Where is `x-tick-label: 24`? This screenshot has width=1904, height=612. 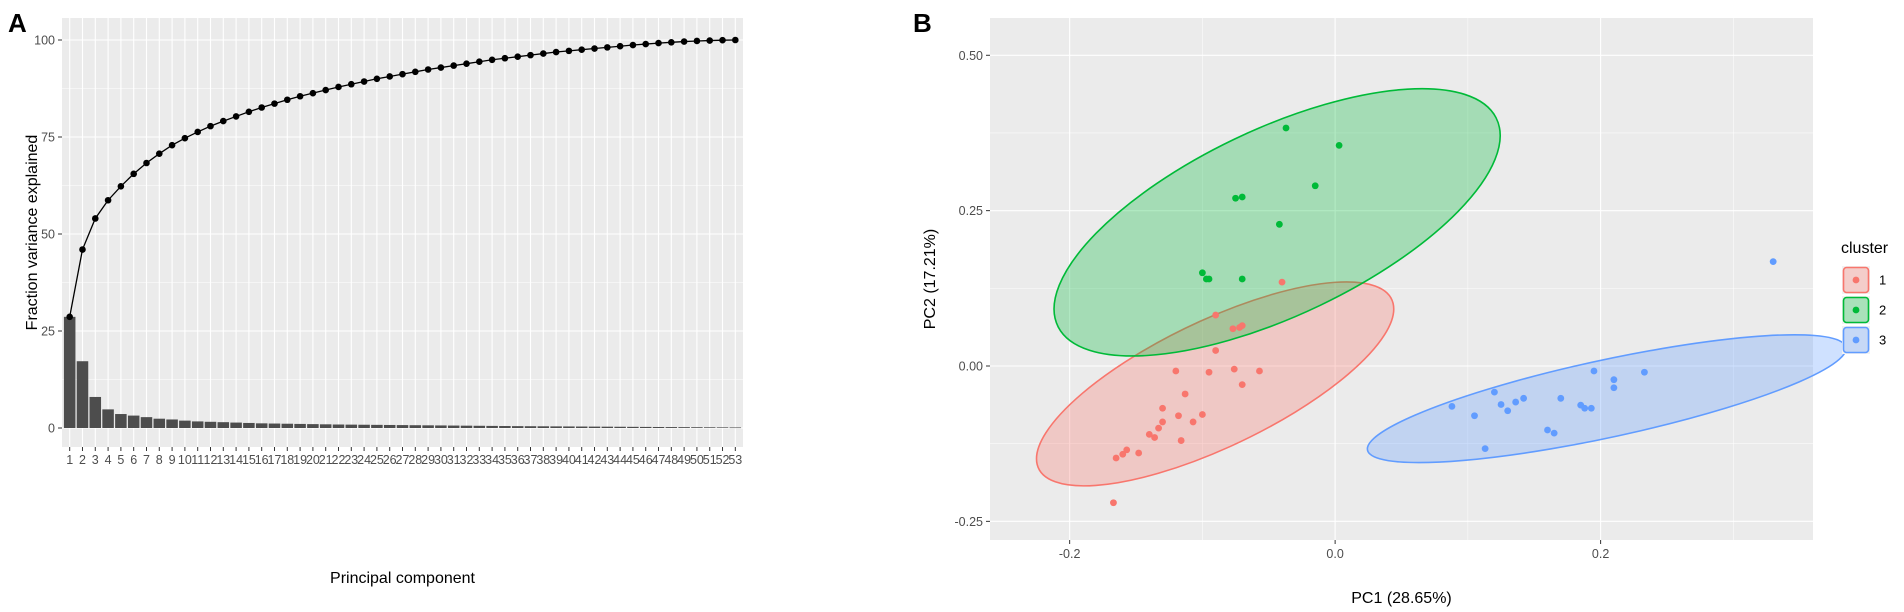 x-tick-label: 24 is located at coordinates (364, 460).